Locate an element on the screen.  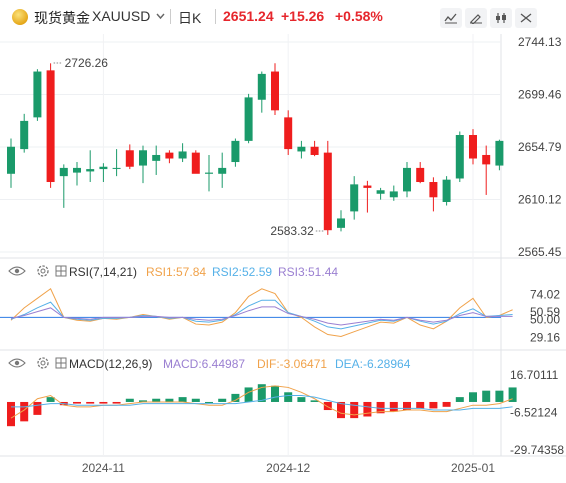
macd-axis-label: -29.74358 is located at coordinates (537, 450).